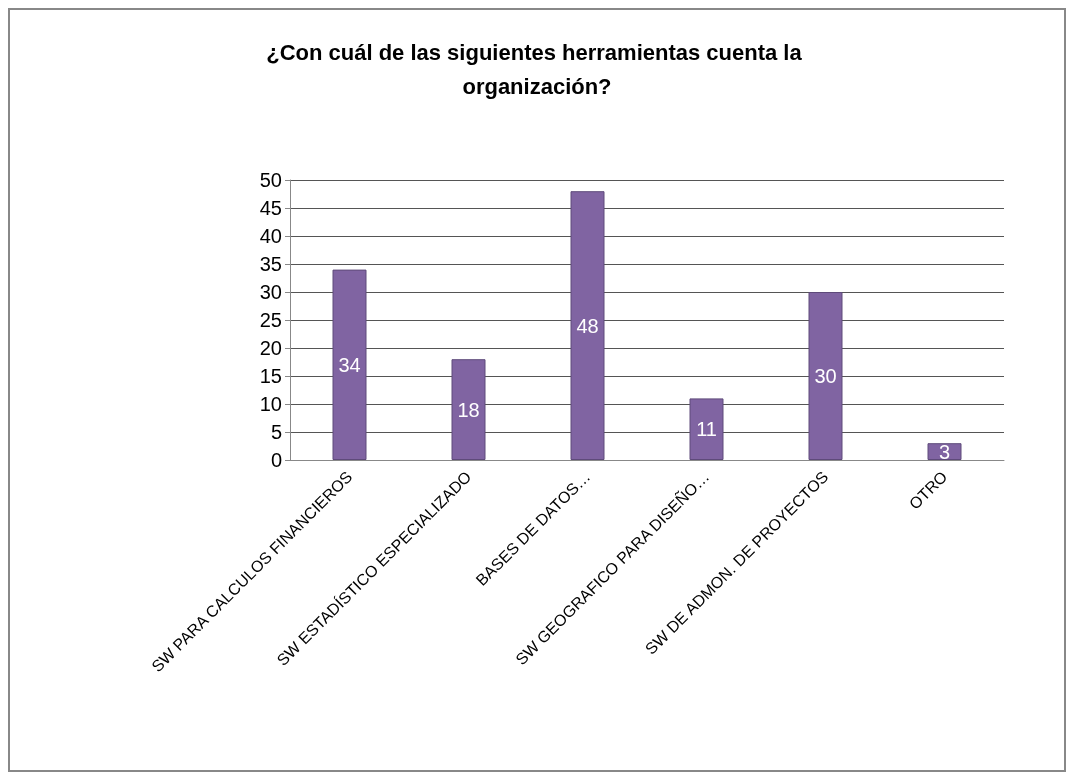 The image size is (1077, 784). I want to click on y-tick-label: 40, so click(270, 236).